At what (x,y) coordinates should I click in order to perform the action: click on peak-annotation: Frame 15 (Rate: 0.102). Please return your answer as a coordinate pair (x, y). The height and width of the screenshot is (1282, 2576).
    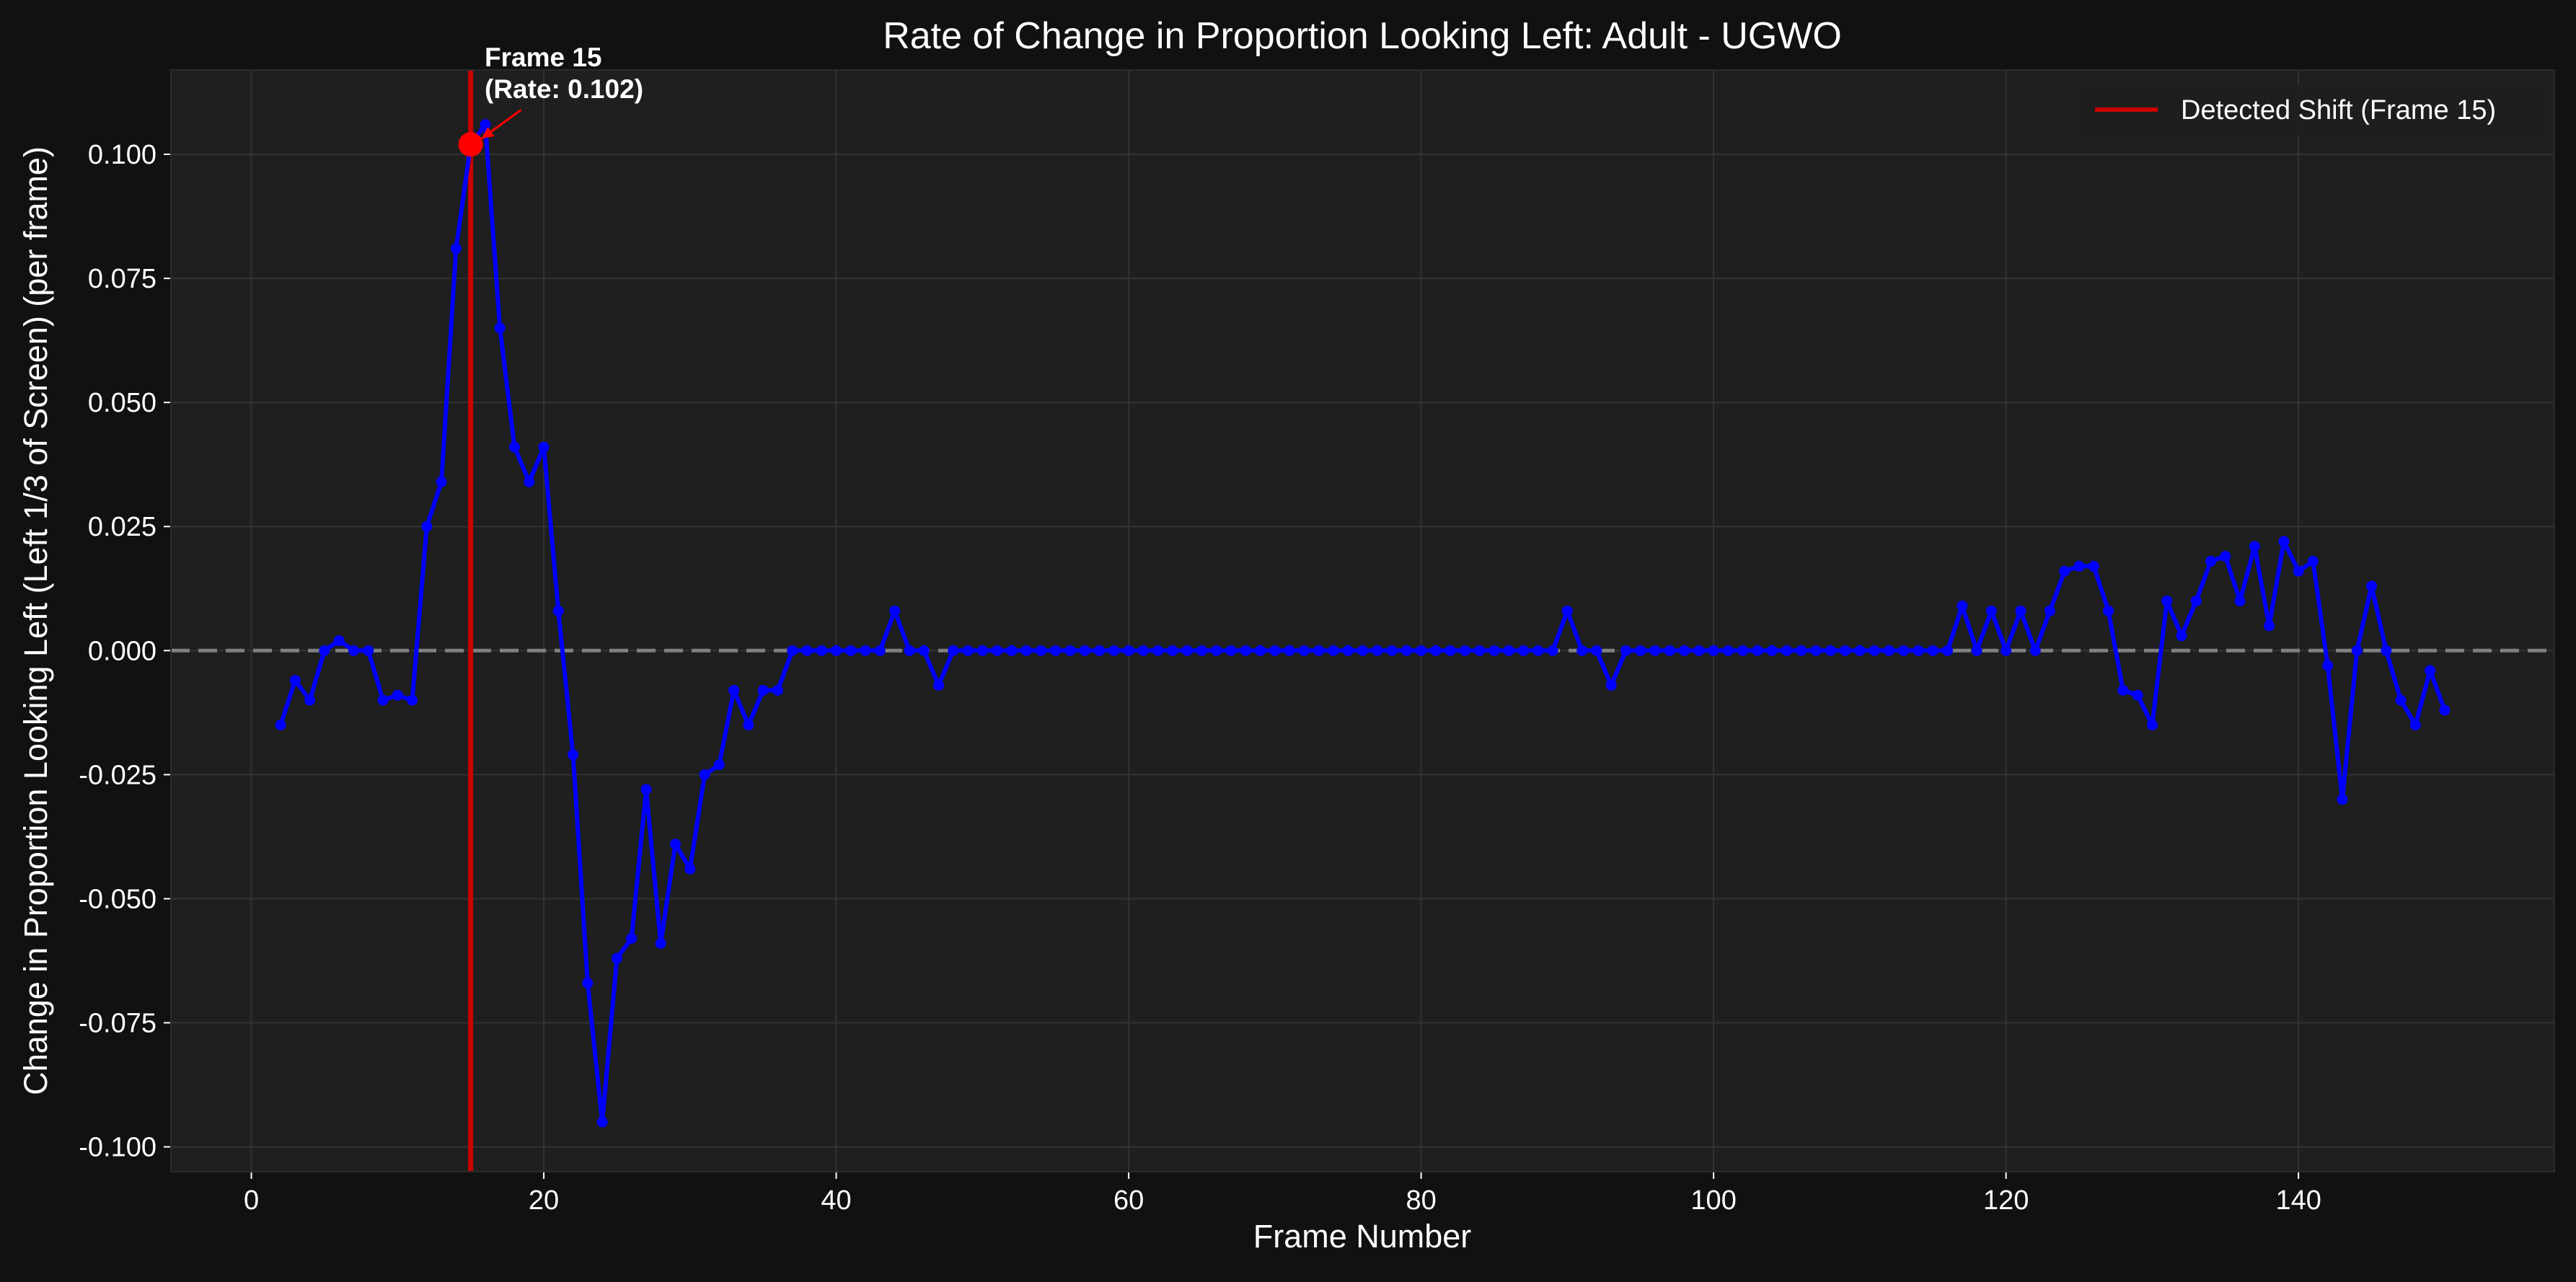
    Looking at the image, I should click on (564, 74).